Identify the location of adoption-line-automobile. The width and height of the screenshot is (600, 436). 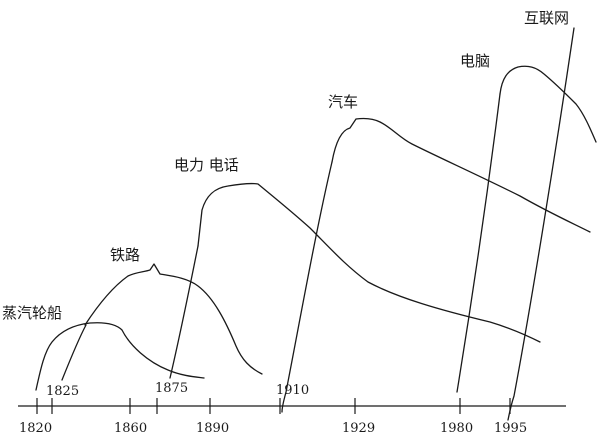
(478, 243).